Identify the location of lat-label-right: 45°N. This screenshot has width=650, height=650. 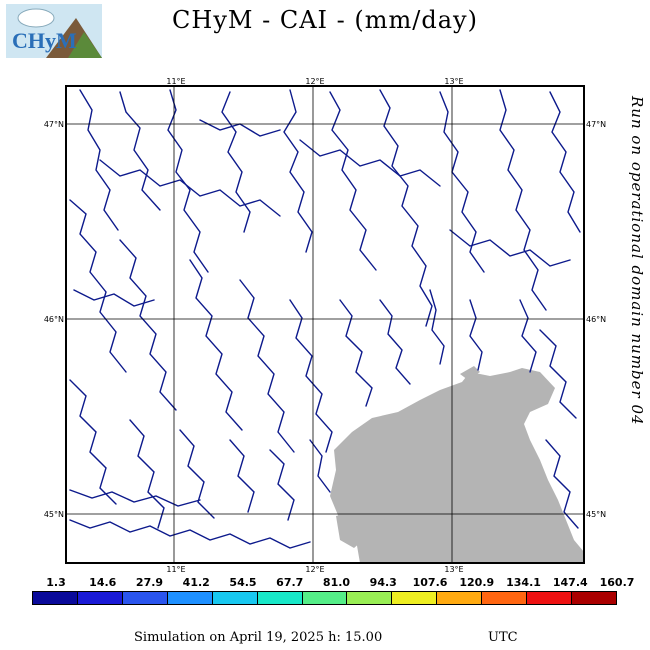
(596, 514).